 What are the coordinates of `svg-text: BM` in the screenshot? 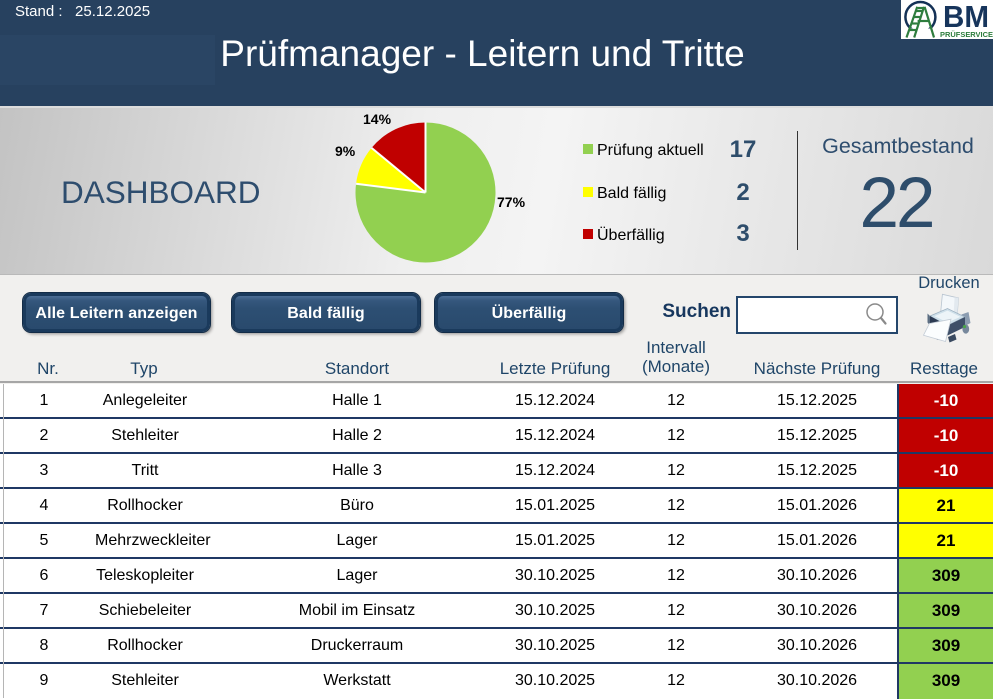 It's located at (966, 17).